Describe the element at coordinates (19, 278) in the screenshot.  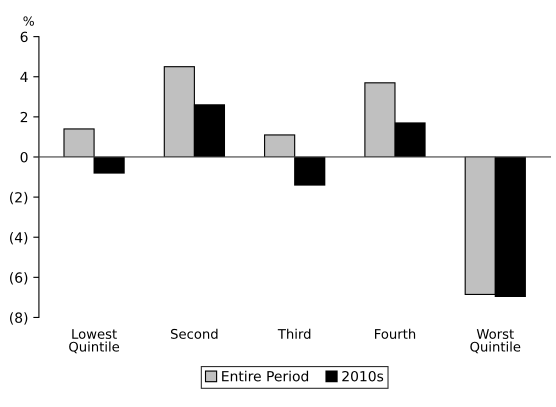
I see `y-tick-label: (6)` at that location.